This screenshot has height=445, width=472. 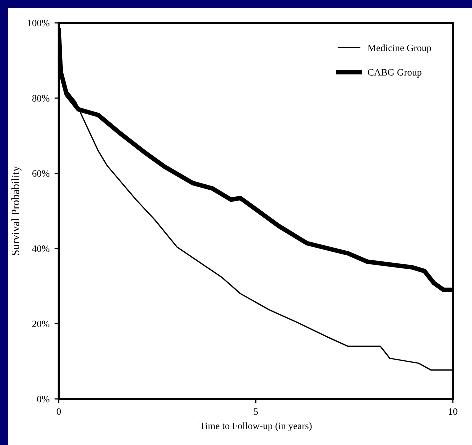 I want to click on x-tick-label: 10, so click(x=453, y=412).